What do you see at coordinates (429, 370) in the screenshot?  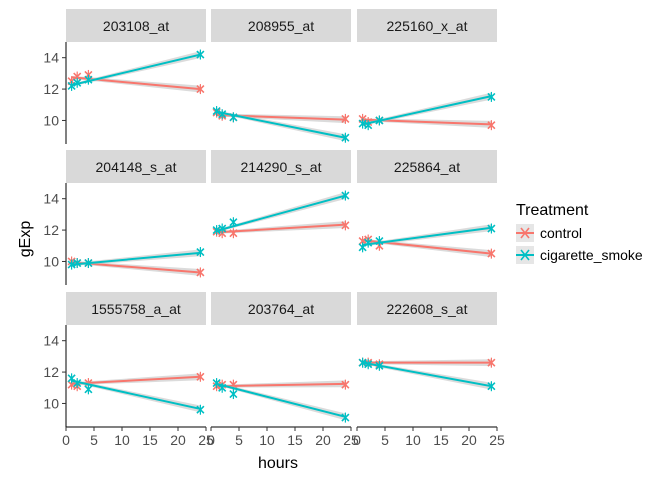 I see `facet-panel: 222608_s_at 0 5 10 15 20 25` at bounding box center [429, 370].